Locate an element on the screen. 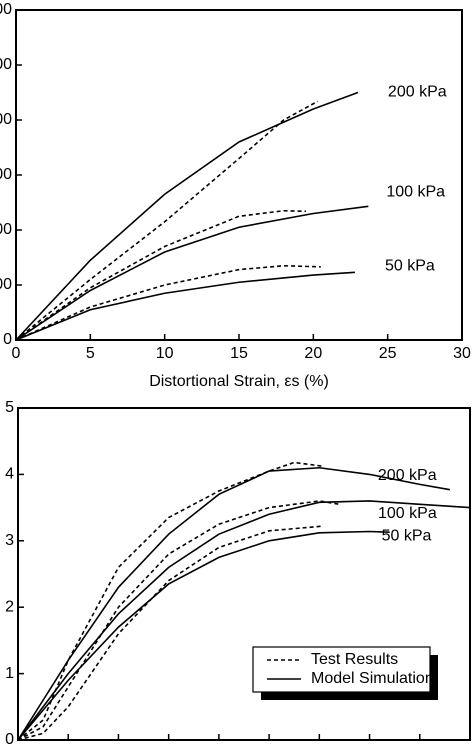  legend-box is located at coordinates (341, 669).